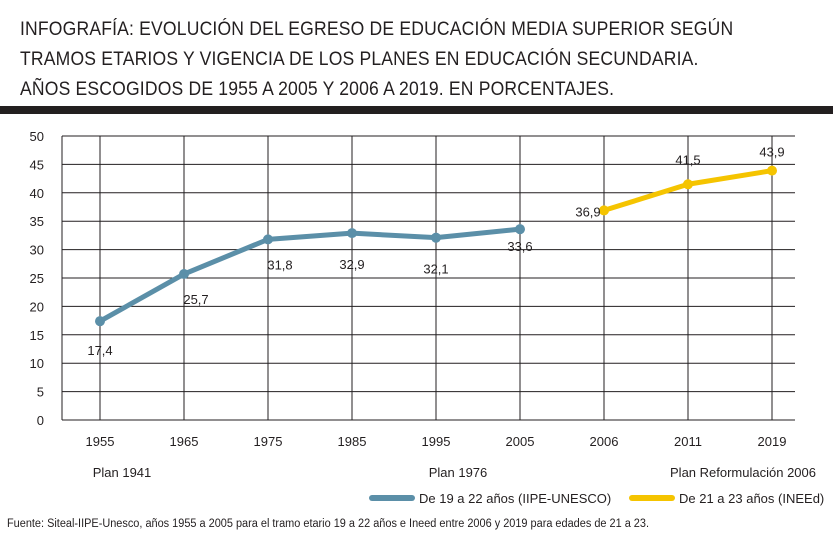 The width and height of the screenshot is (833, 547). Describe the element at coordinates (743, 472) in the screenshot. I see `plan-label: Plan Reformulación 2006` at that location.